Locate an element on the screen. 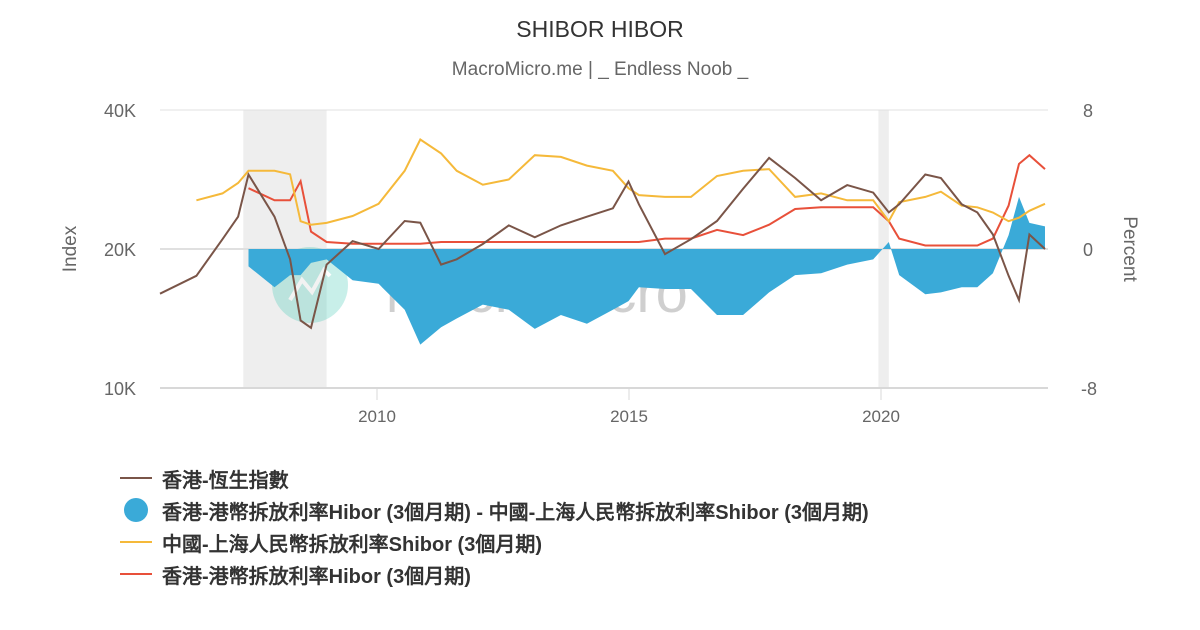 The width and height of the screenshot is (1200, 630). legend-item-hsi: 香港-恆生指數 is located at coordinates (494, 478).